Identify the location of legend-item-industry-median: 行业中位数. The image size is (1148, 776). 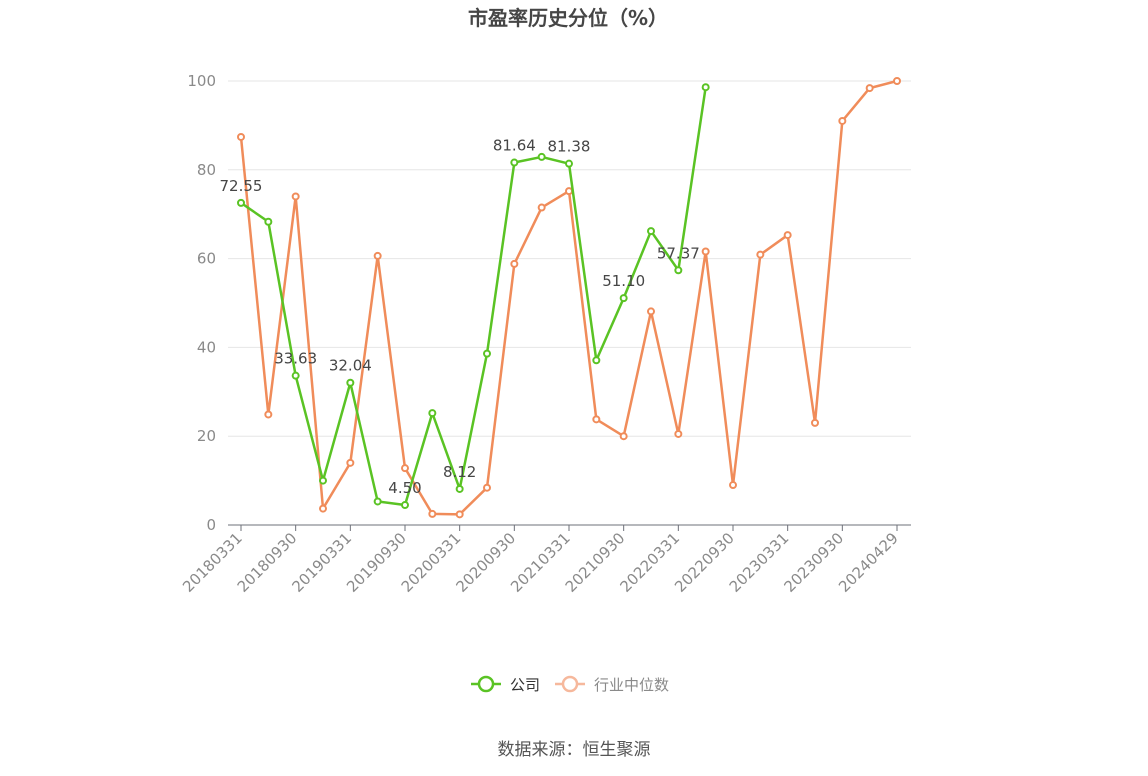
(612, 684).